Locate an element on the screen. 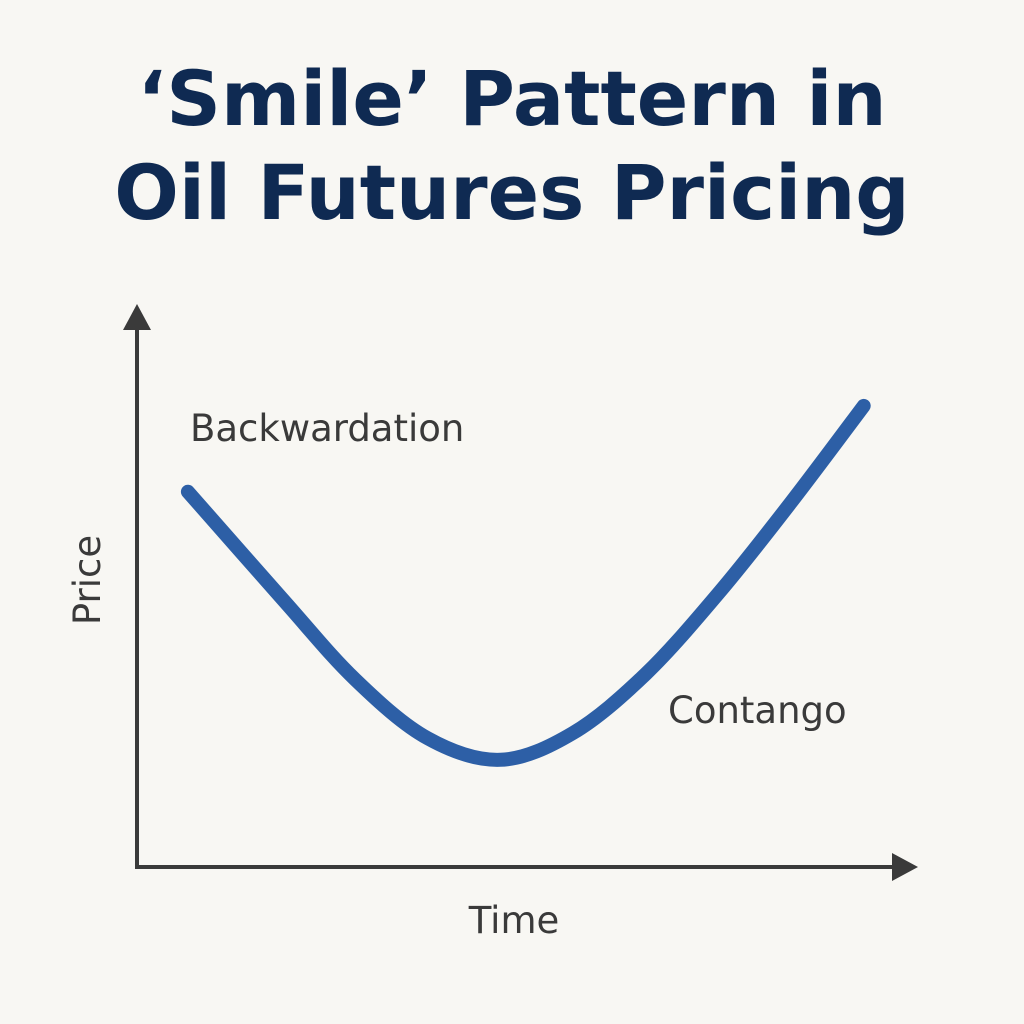 The height and width of the screenshot is (1024, 1024). y-axis-arrow-icon is located at coordinates (137, 317).